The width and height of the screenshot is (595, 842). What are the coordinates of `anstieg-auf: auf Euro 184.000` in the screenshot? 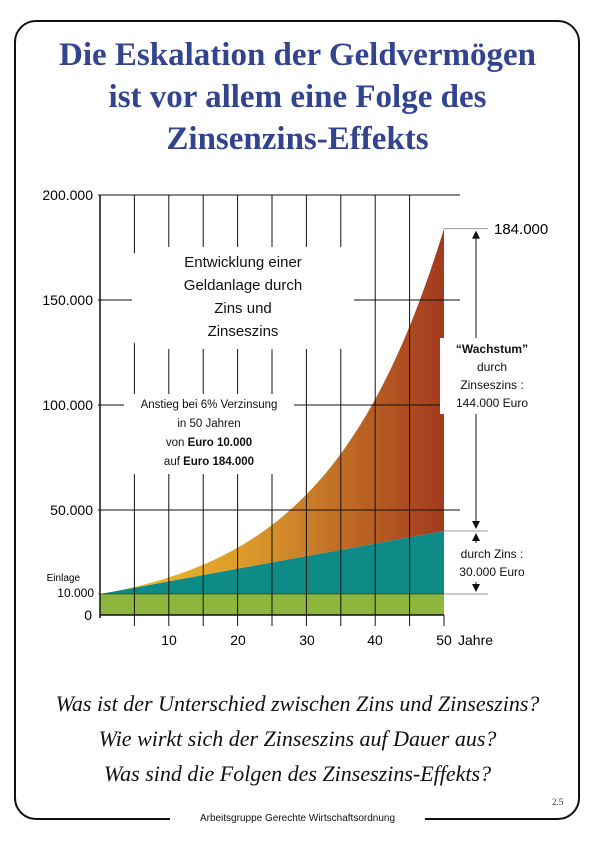 It's located at (209, 462).